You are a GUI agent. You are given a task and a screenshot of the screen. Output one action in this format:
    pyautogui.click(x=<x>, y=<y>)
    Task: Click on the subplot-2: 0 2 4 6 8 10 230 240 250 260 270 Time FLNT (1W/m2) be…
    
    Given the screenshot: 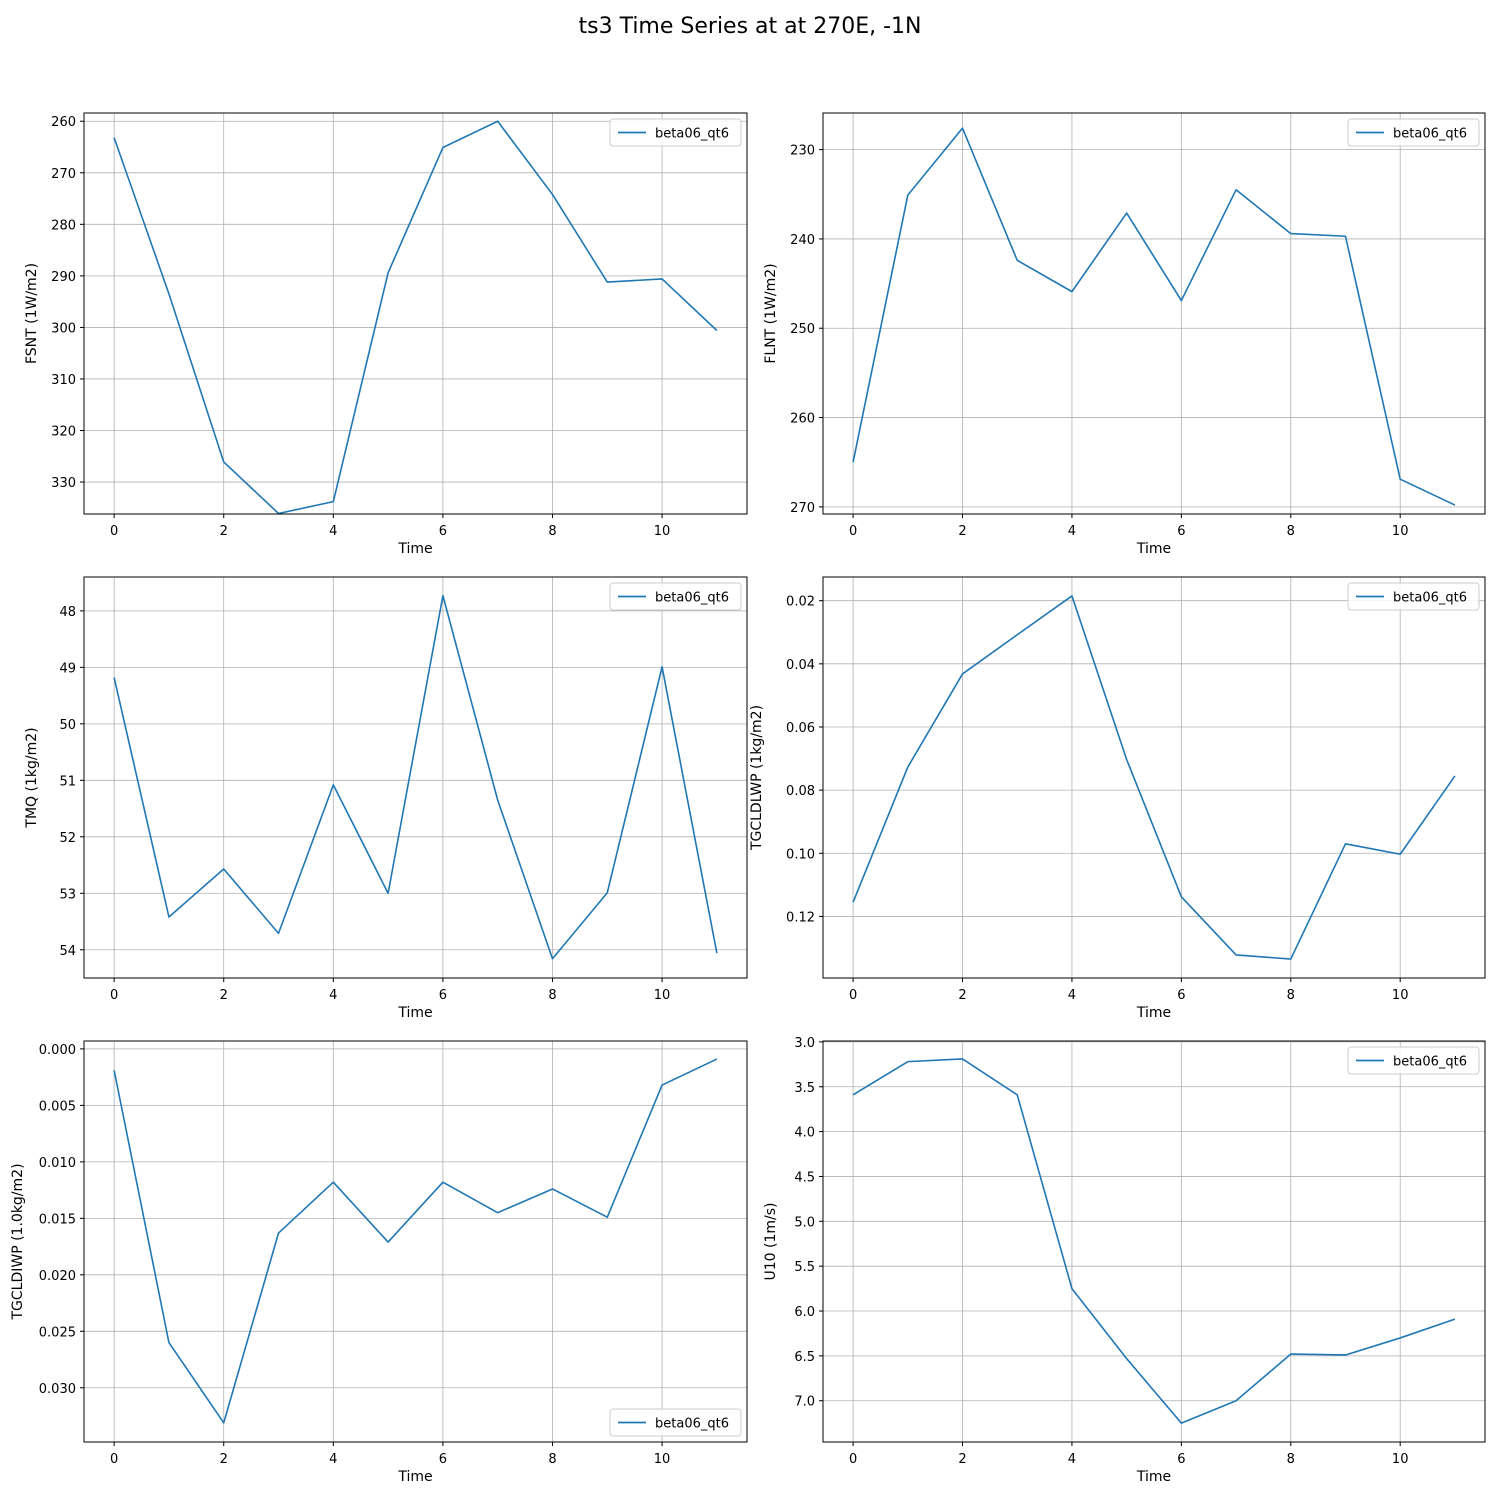 What is the action you would take?
    pyautogui.click(x=1124, y=334)
    